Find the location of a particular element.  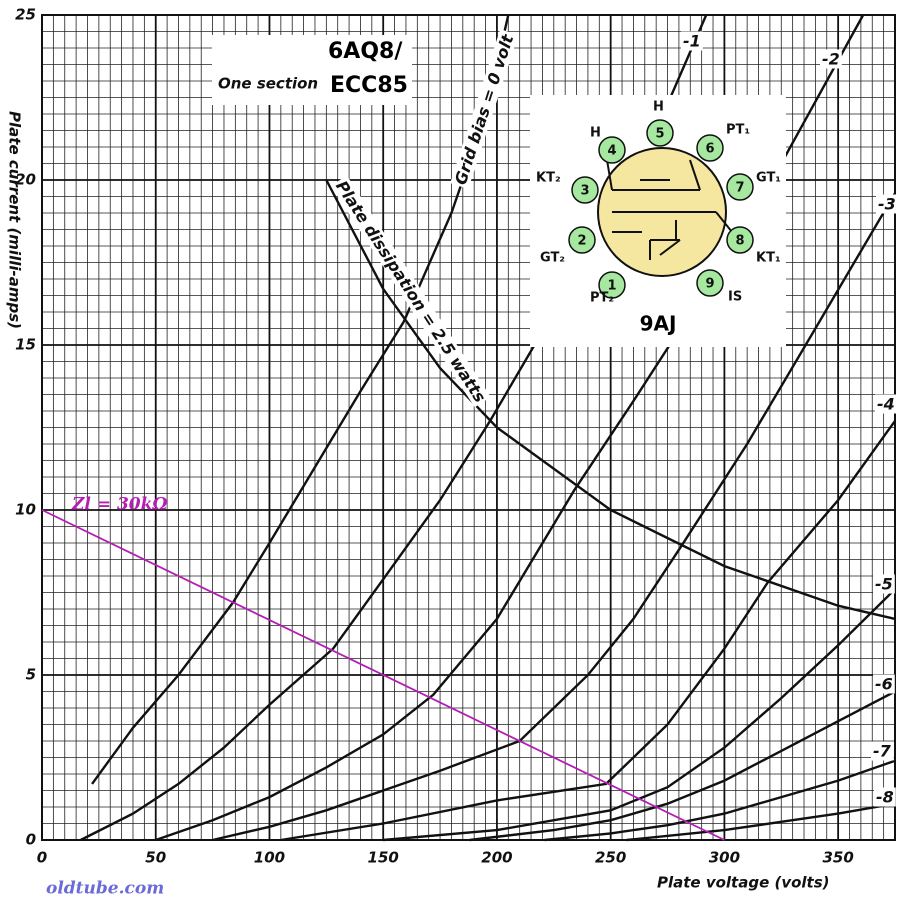

series-label: Zl = 30kΩ is located at coordinates (119, 505).